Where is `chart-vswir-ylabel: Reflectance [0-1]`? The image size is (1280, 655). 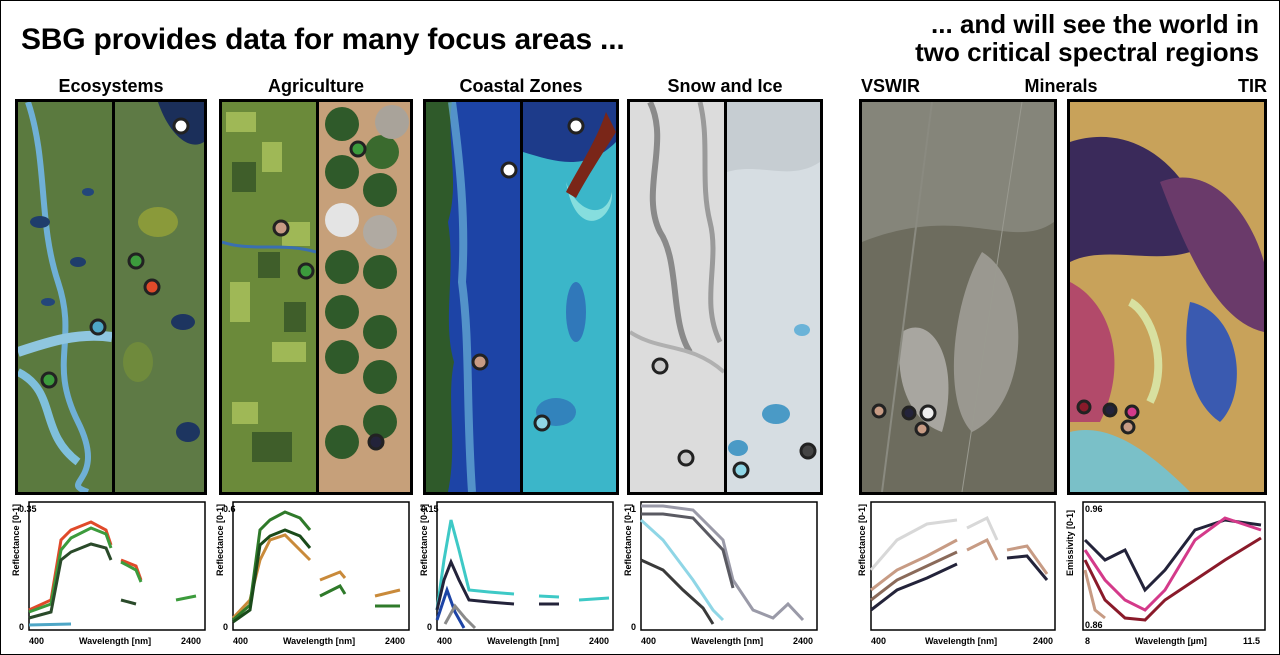 chart-vswir-ylabel: Reflectance [0-1] is located at coordinates (862, 540).